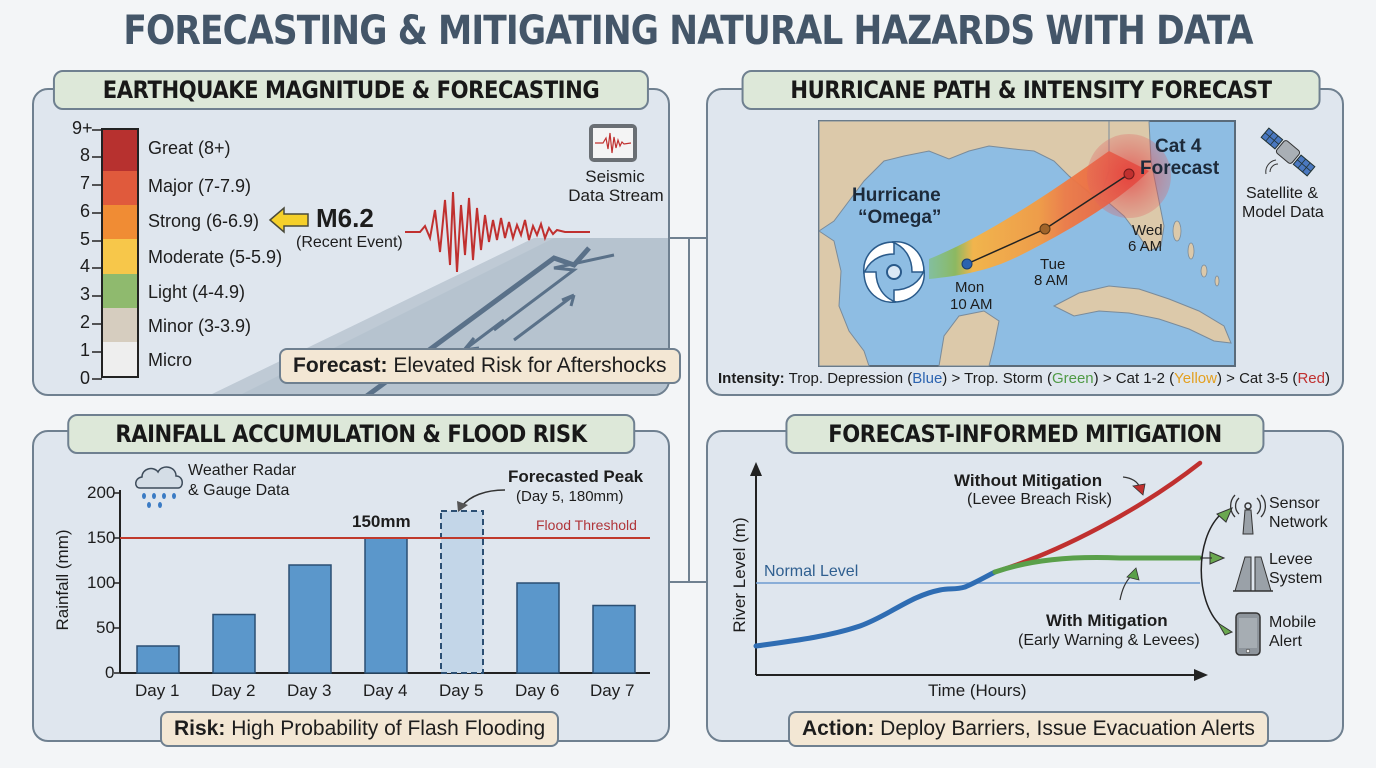 The height and width of the screenshot is (768, 1376). I want to click on hurricane-icon, so click(894, 272).